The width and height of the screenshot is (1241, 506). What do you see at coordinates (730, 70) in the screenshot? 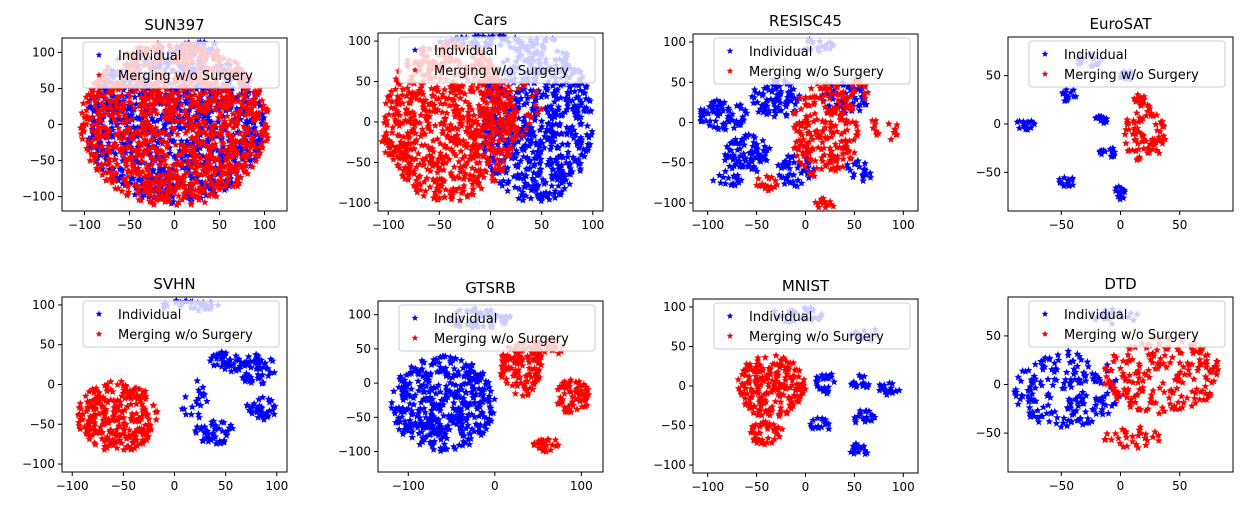
I see `legend-marker-merging` at bounding box center [730, 70].